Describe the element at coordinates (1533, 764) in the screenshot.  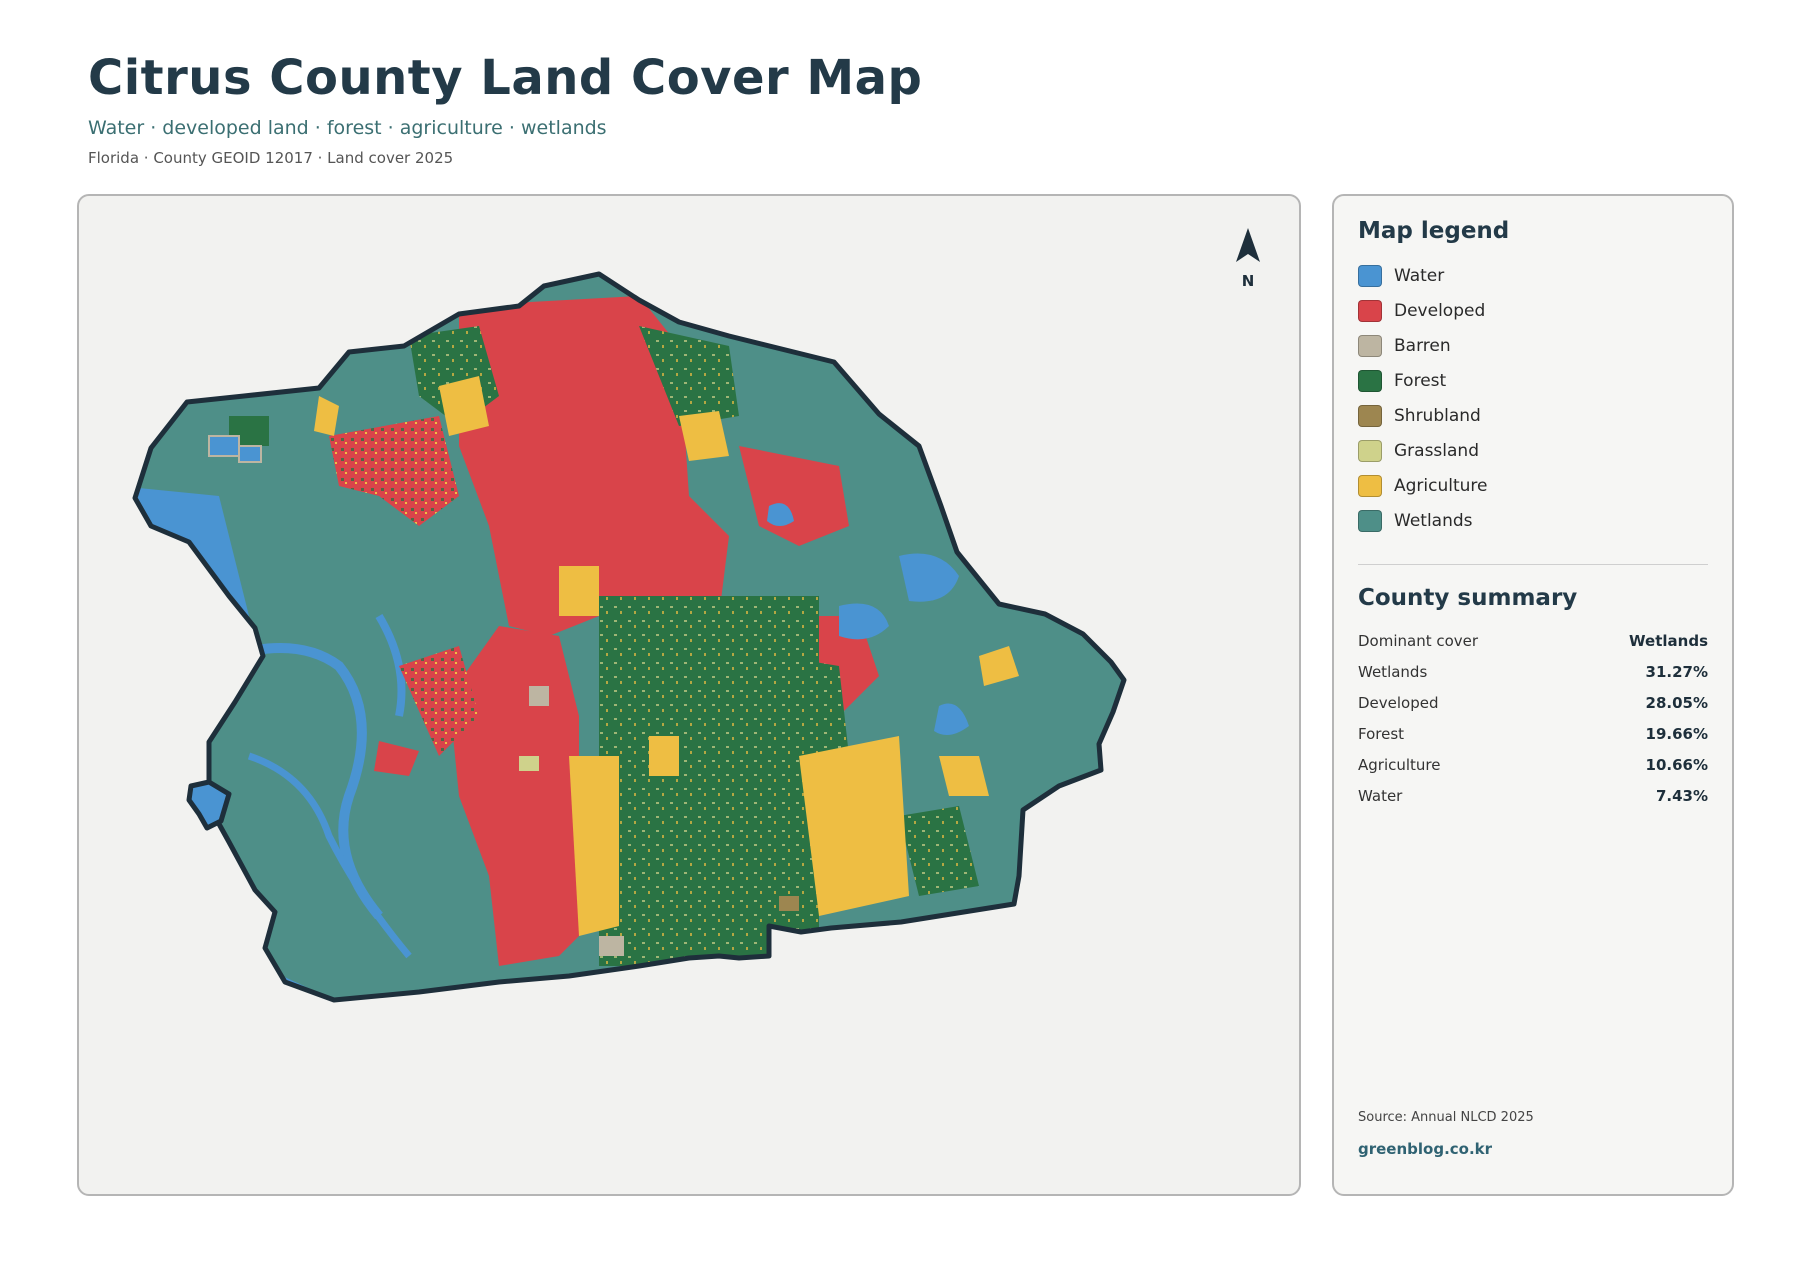
I see `summary-row-agriculture: Agriculture 10.66%` at that location.